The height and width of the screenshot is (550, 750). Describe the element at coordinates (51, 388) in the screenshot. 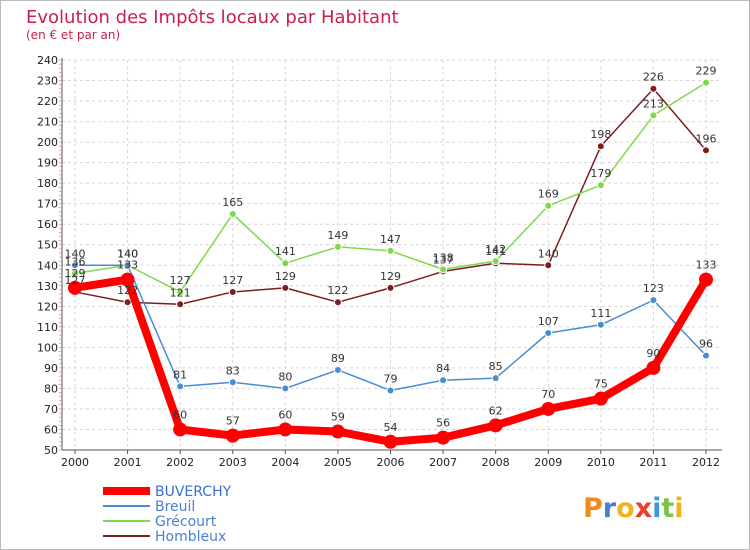

I see `y-tick-label: 80` at that location.